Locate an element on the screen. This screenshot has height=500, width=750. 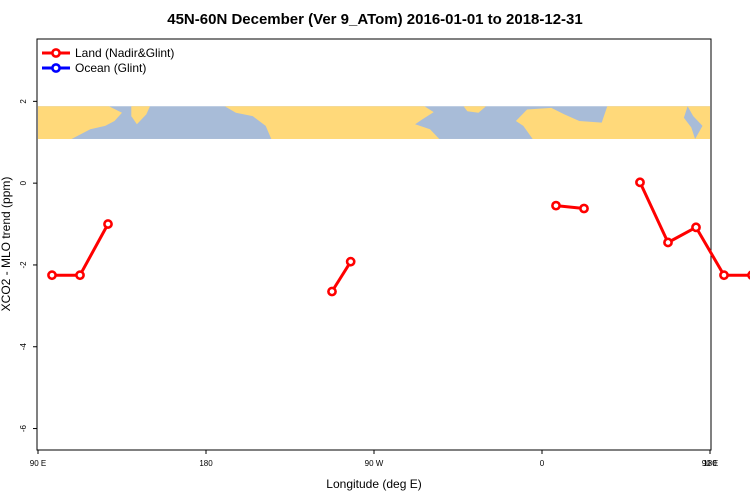
y-tick-label: 2 is located at coordinates (23, 101).